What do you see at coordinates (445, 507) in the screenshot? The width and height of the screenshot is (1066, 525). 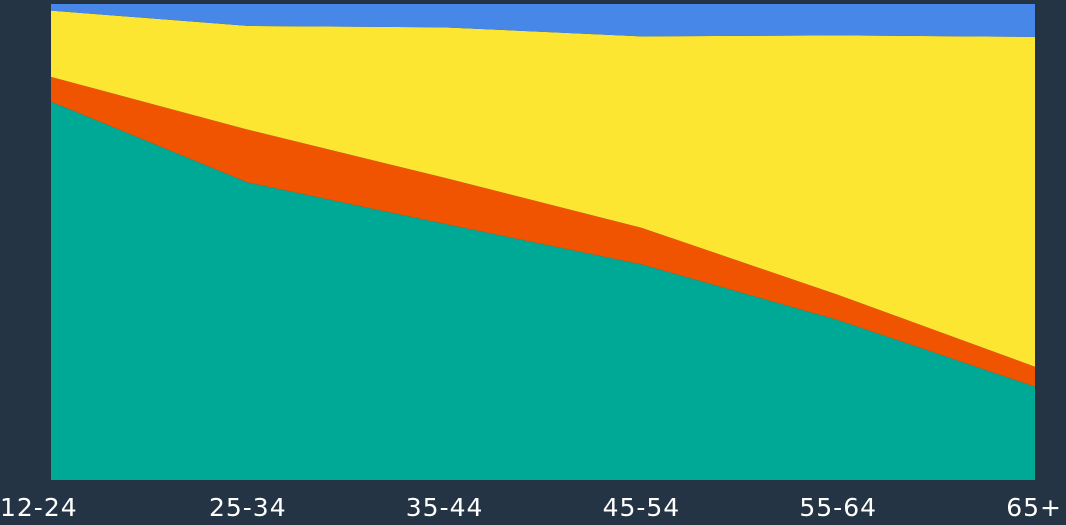 I see `x-tick-label: 35-44` at bounding box center [445, 507].